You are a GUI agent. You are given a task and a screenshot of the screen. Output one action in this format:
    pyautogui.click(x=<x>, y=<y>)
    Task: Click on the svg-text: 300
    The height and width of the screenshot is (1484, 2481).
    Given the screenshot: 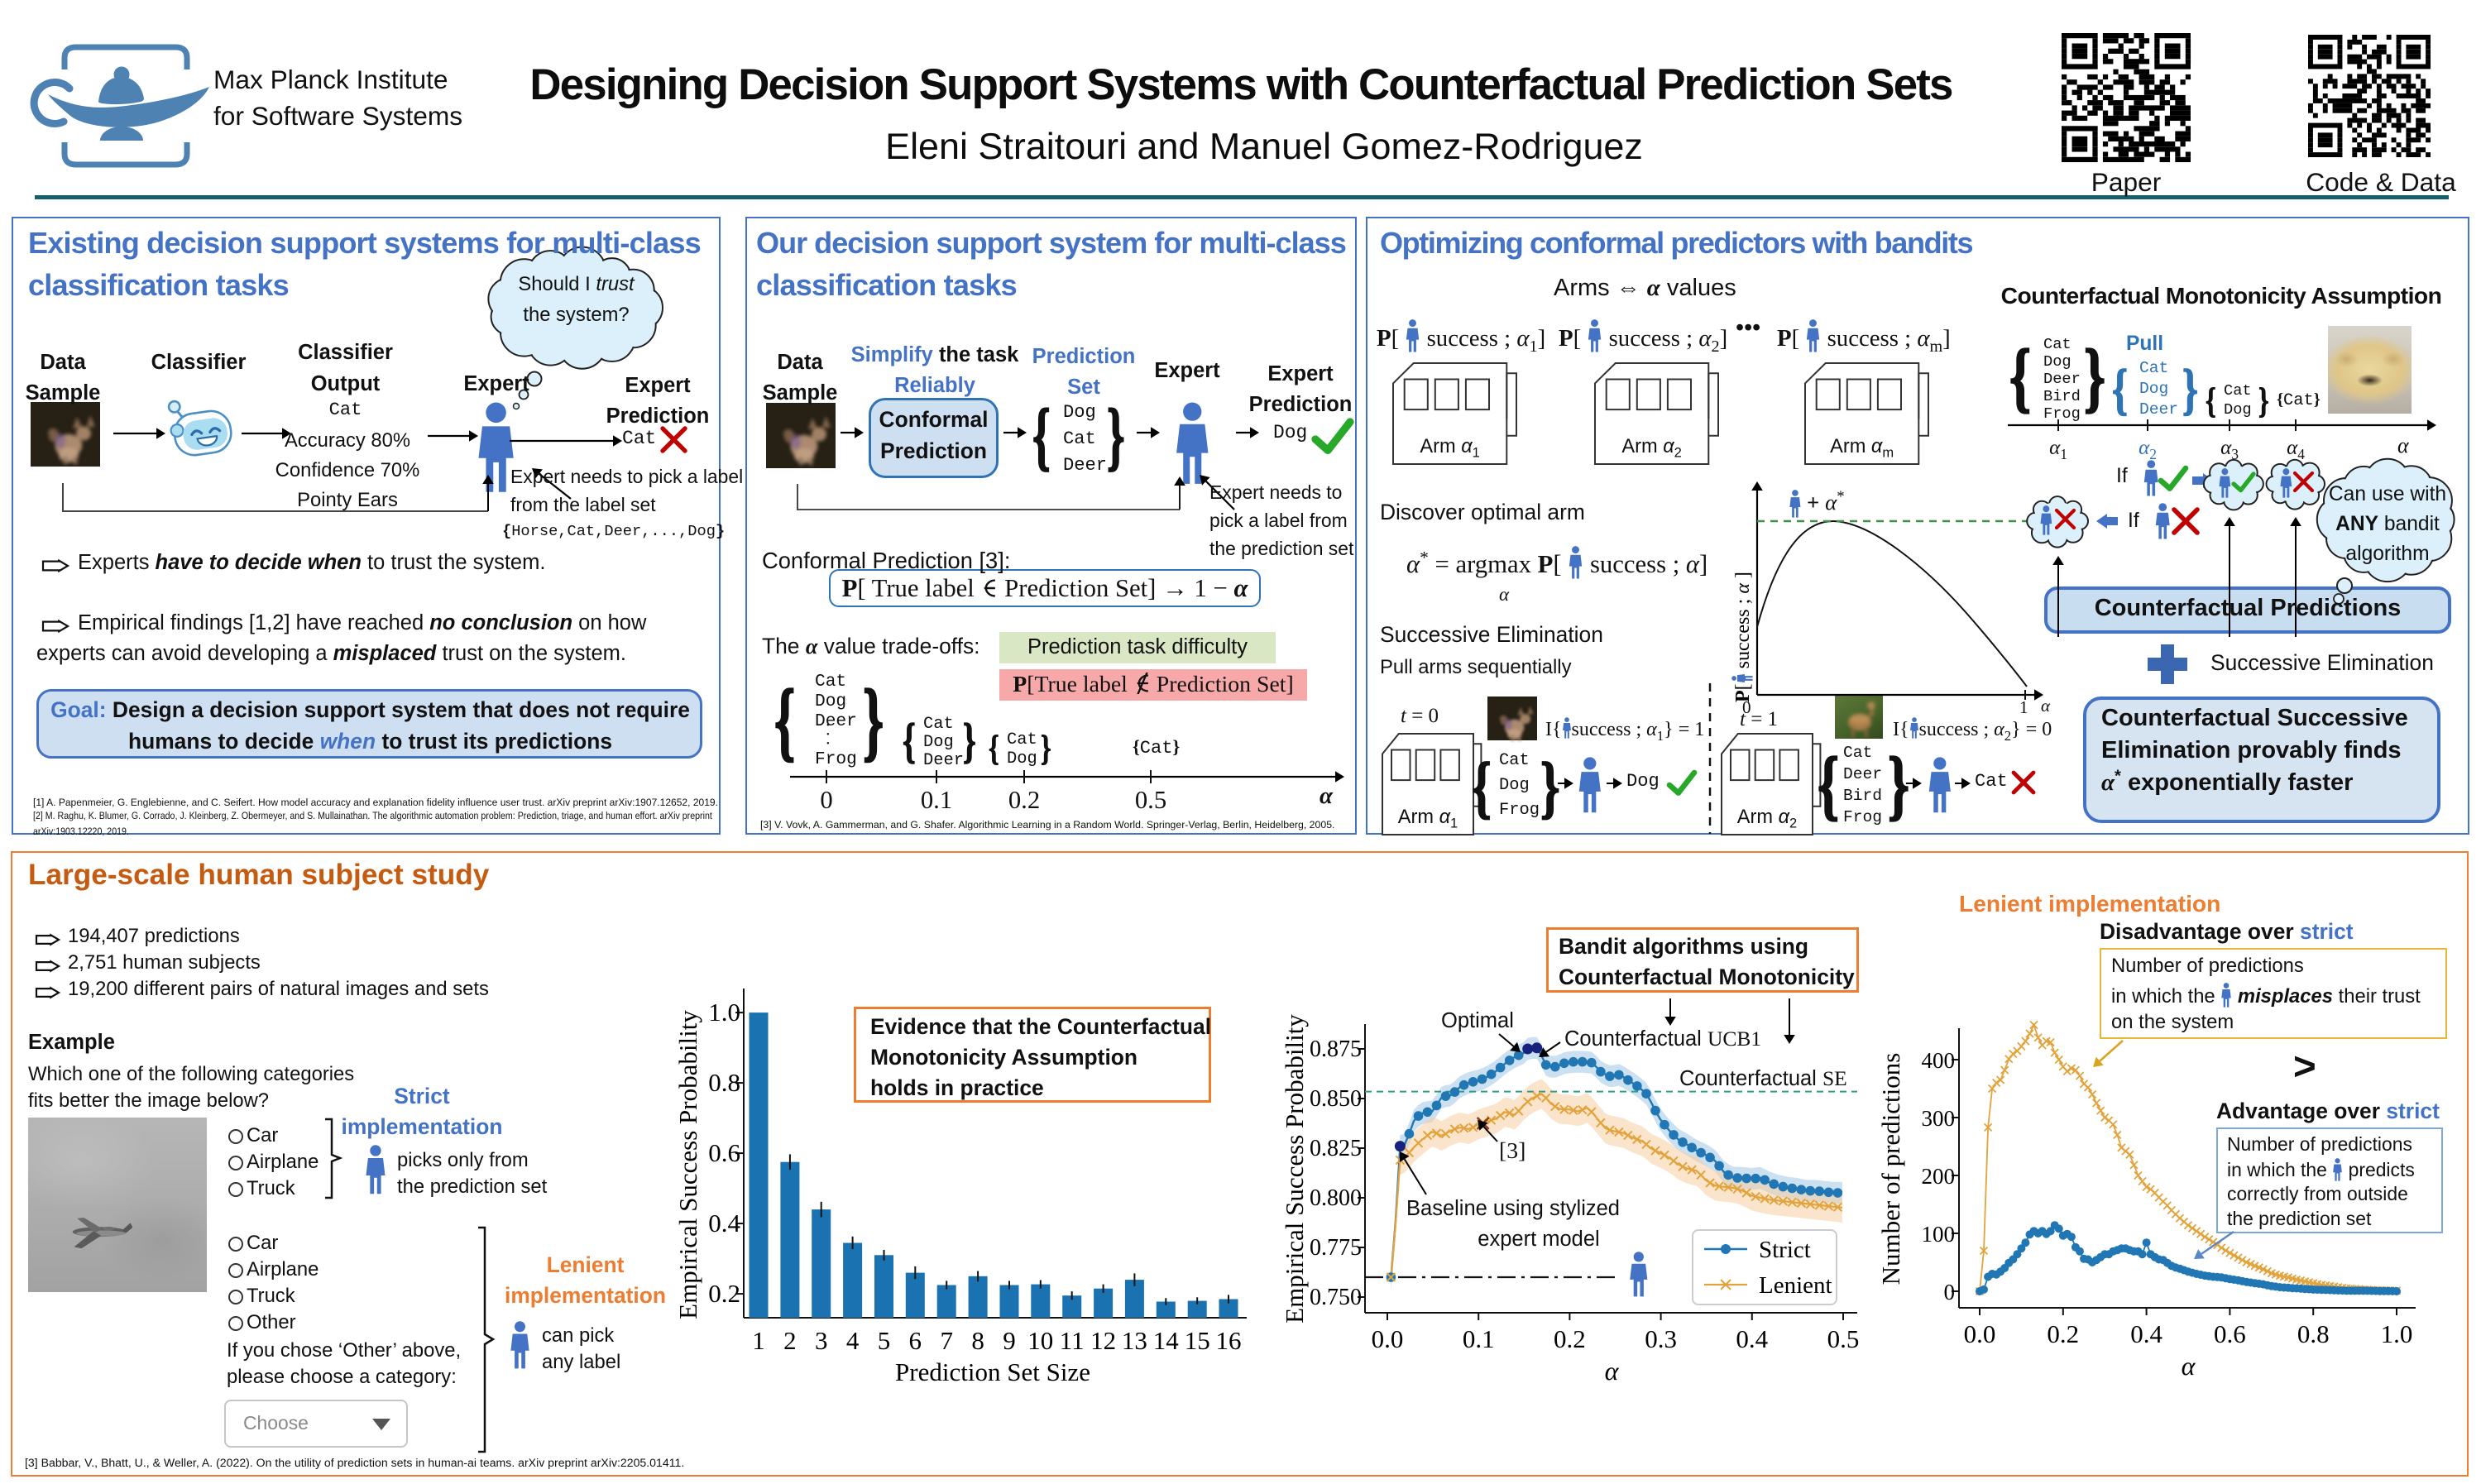 What is the action you would take?
    pyautogui.click(x=1939, y=1118)
    